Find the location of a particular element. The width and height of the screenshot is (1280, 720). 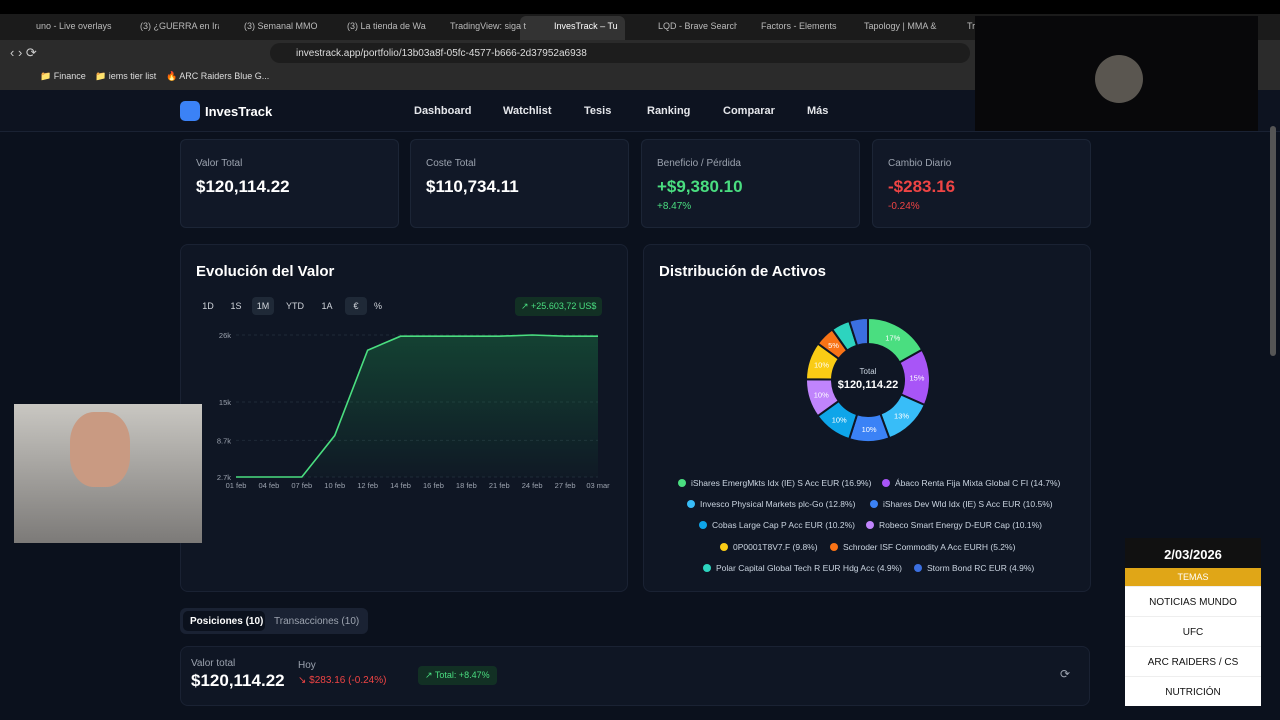

donut-center-value: $120,114.22 is located at coordinates (868, 385).